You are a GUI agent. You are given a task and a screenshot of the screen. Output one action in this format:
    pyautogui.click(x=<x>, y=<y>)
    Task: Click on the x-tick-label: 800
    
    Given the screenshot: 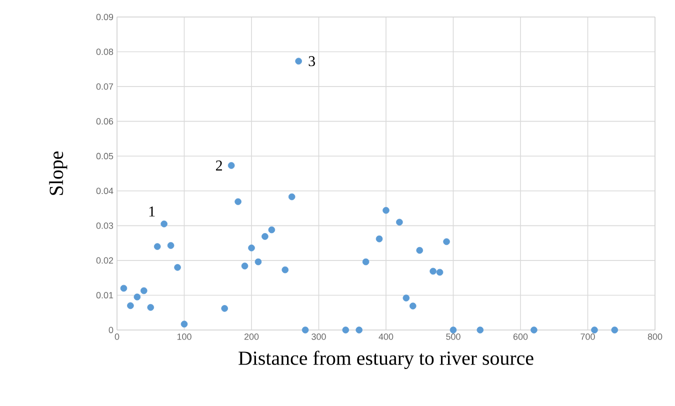 What is the action you would take?
    pyautogui.click(x=655, y=337)
    